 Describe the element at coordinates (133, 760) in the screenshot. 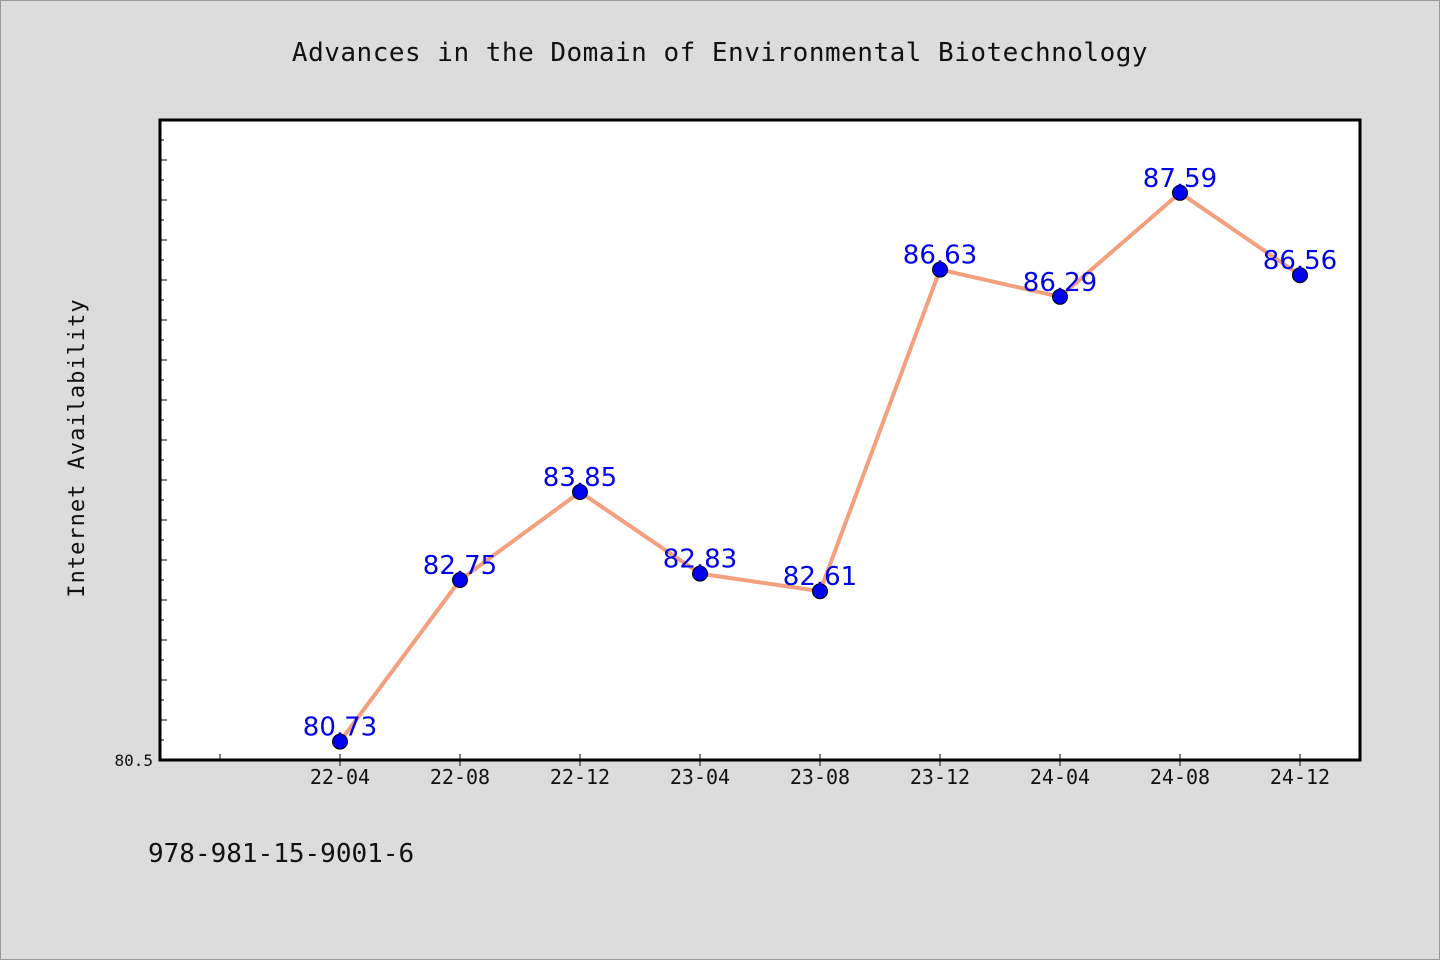

I see `y-tick-label: 80.5` at that location.